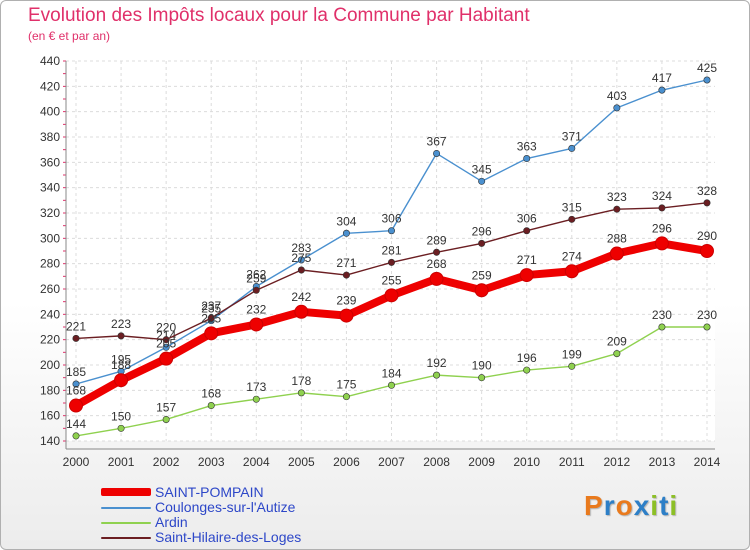  Describe the element at coordinates (166, 328) in the screenshot. I see `data-label: 220` at that location.